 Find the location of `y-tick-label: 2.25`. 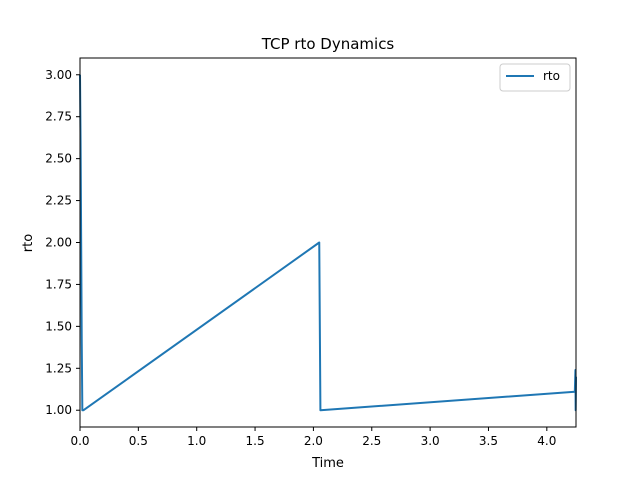

y-tick-label: 2.25 is located at coordinates (58, 201).